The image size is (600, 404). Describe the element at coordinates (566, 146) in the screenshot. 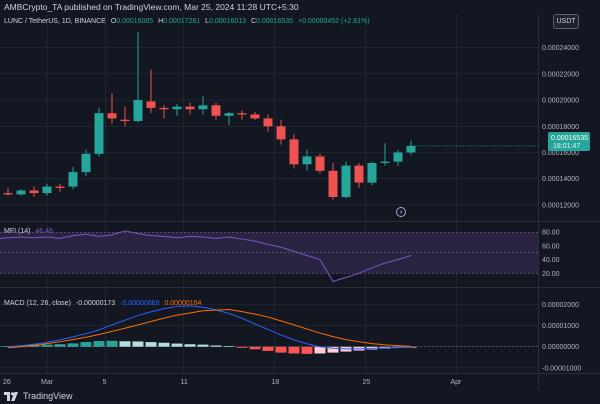

I see `bar-countdown: 18:01:47` at that location.